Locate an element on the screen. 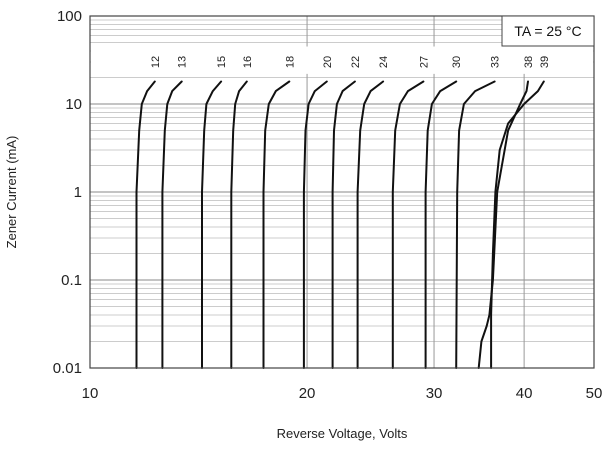 Image resolution: width=605 pixels, height=449 pixels. x-axis-title: Reverse Voltage, Volts is located at coordinates (342, 433).